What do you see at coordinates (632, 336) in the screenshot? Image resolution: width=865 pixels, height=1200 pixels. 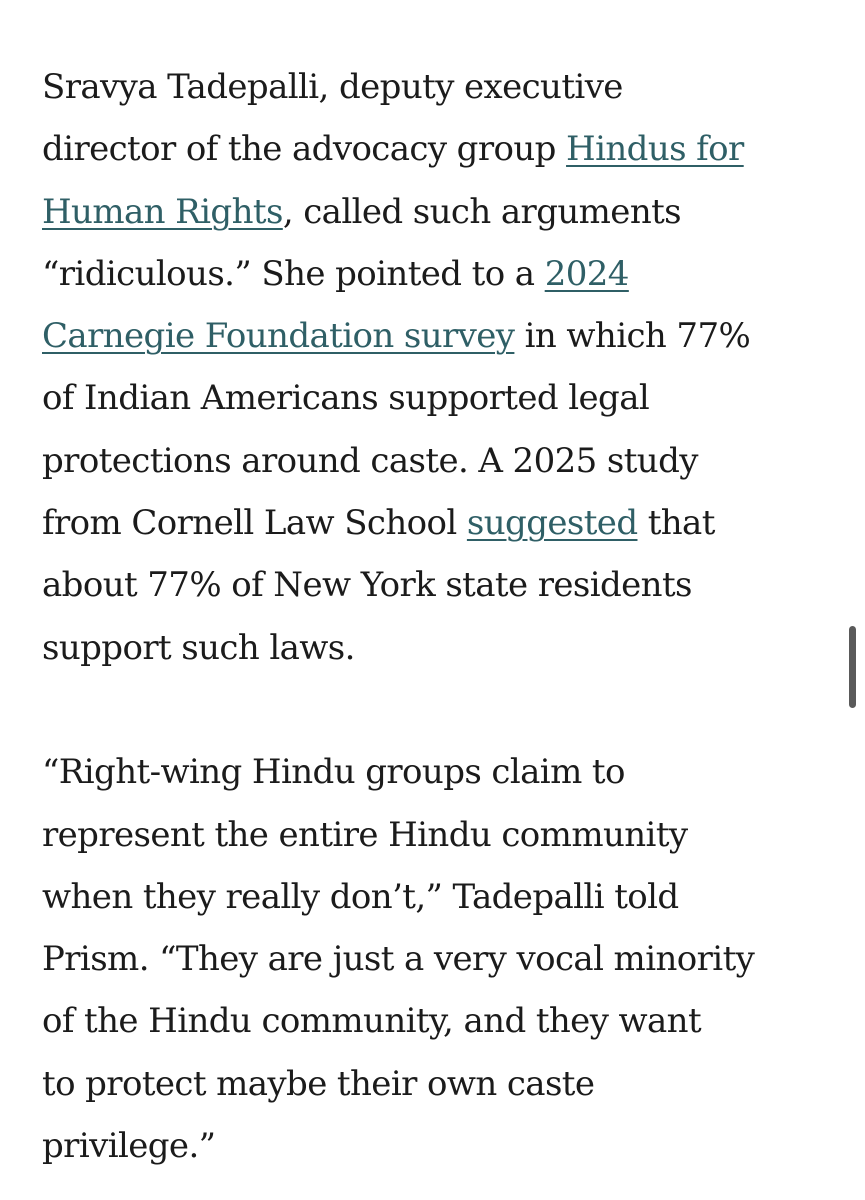 I see `text-fragment: in which 77%` at bounding box center [632, 336].